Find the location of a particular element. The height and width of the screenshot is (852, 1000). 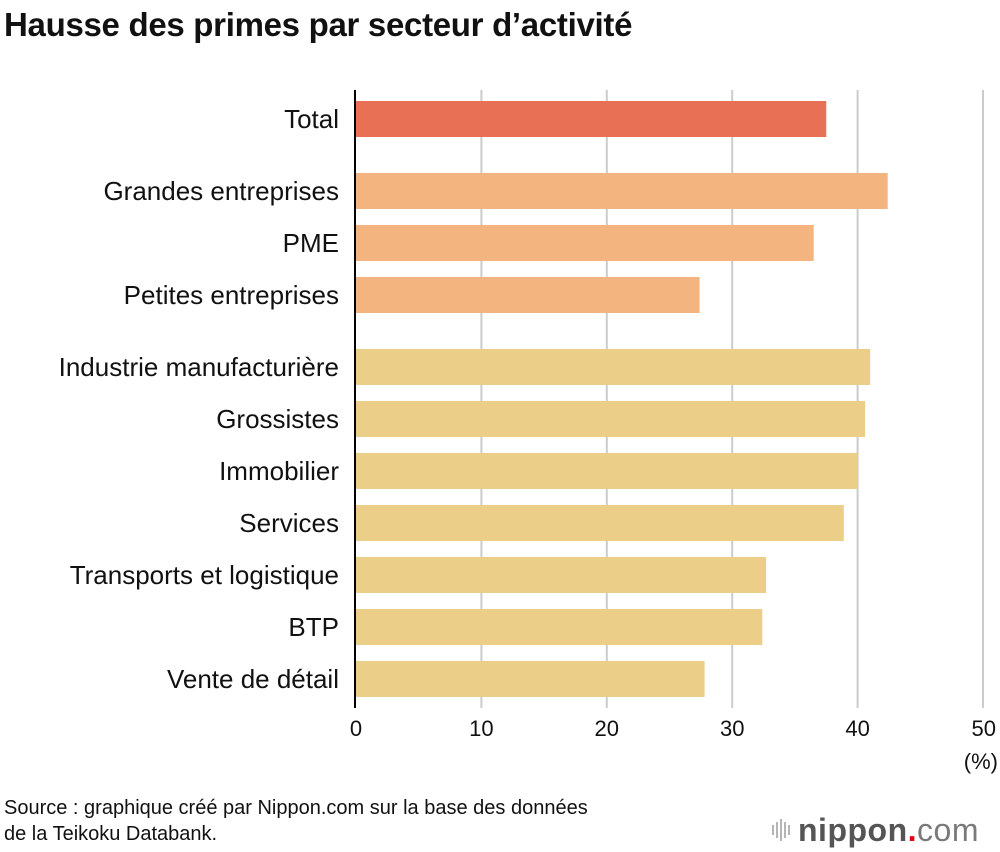

x-tick-label: 20 is located at coordinates (607, 728).